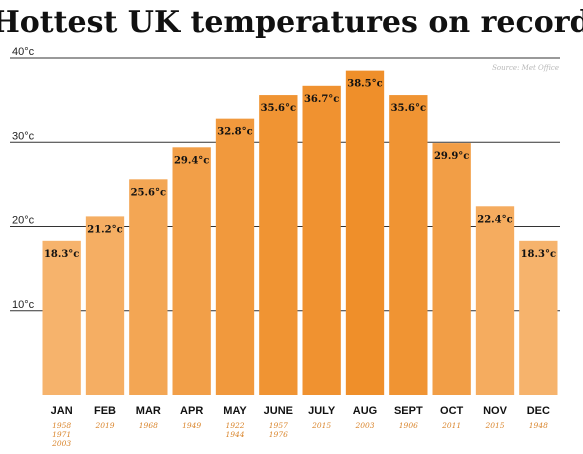  What do you see at coordinates (321, 99) in the screenshot?
I see `value-label: 36.7°c` at bounding box center [321, 99].